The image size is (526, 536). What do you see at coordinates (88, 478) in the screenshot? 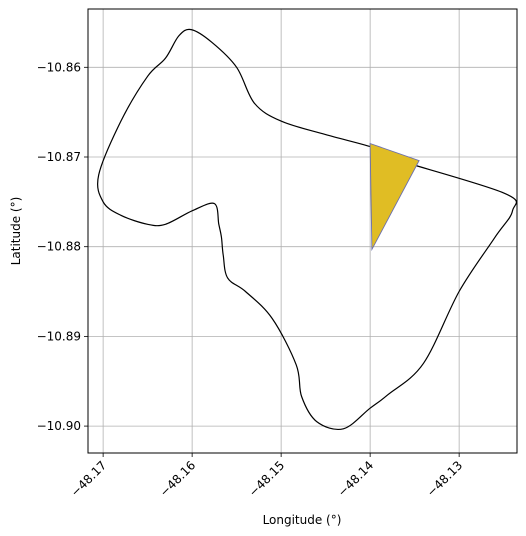
I see `x-tick-label: −48.17` at bounding box center [88, 478].